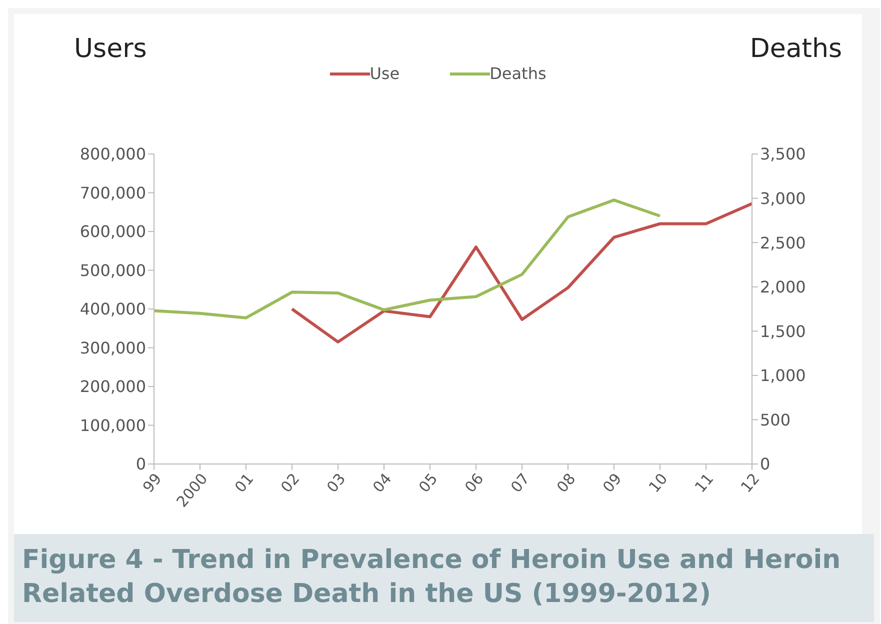 This screenshot has width=881, height=624. Describe the element at coordinates (783, 287) in the screenshot. I see `y2-tick-label: 2,000` at that location.